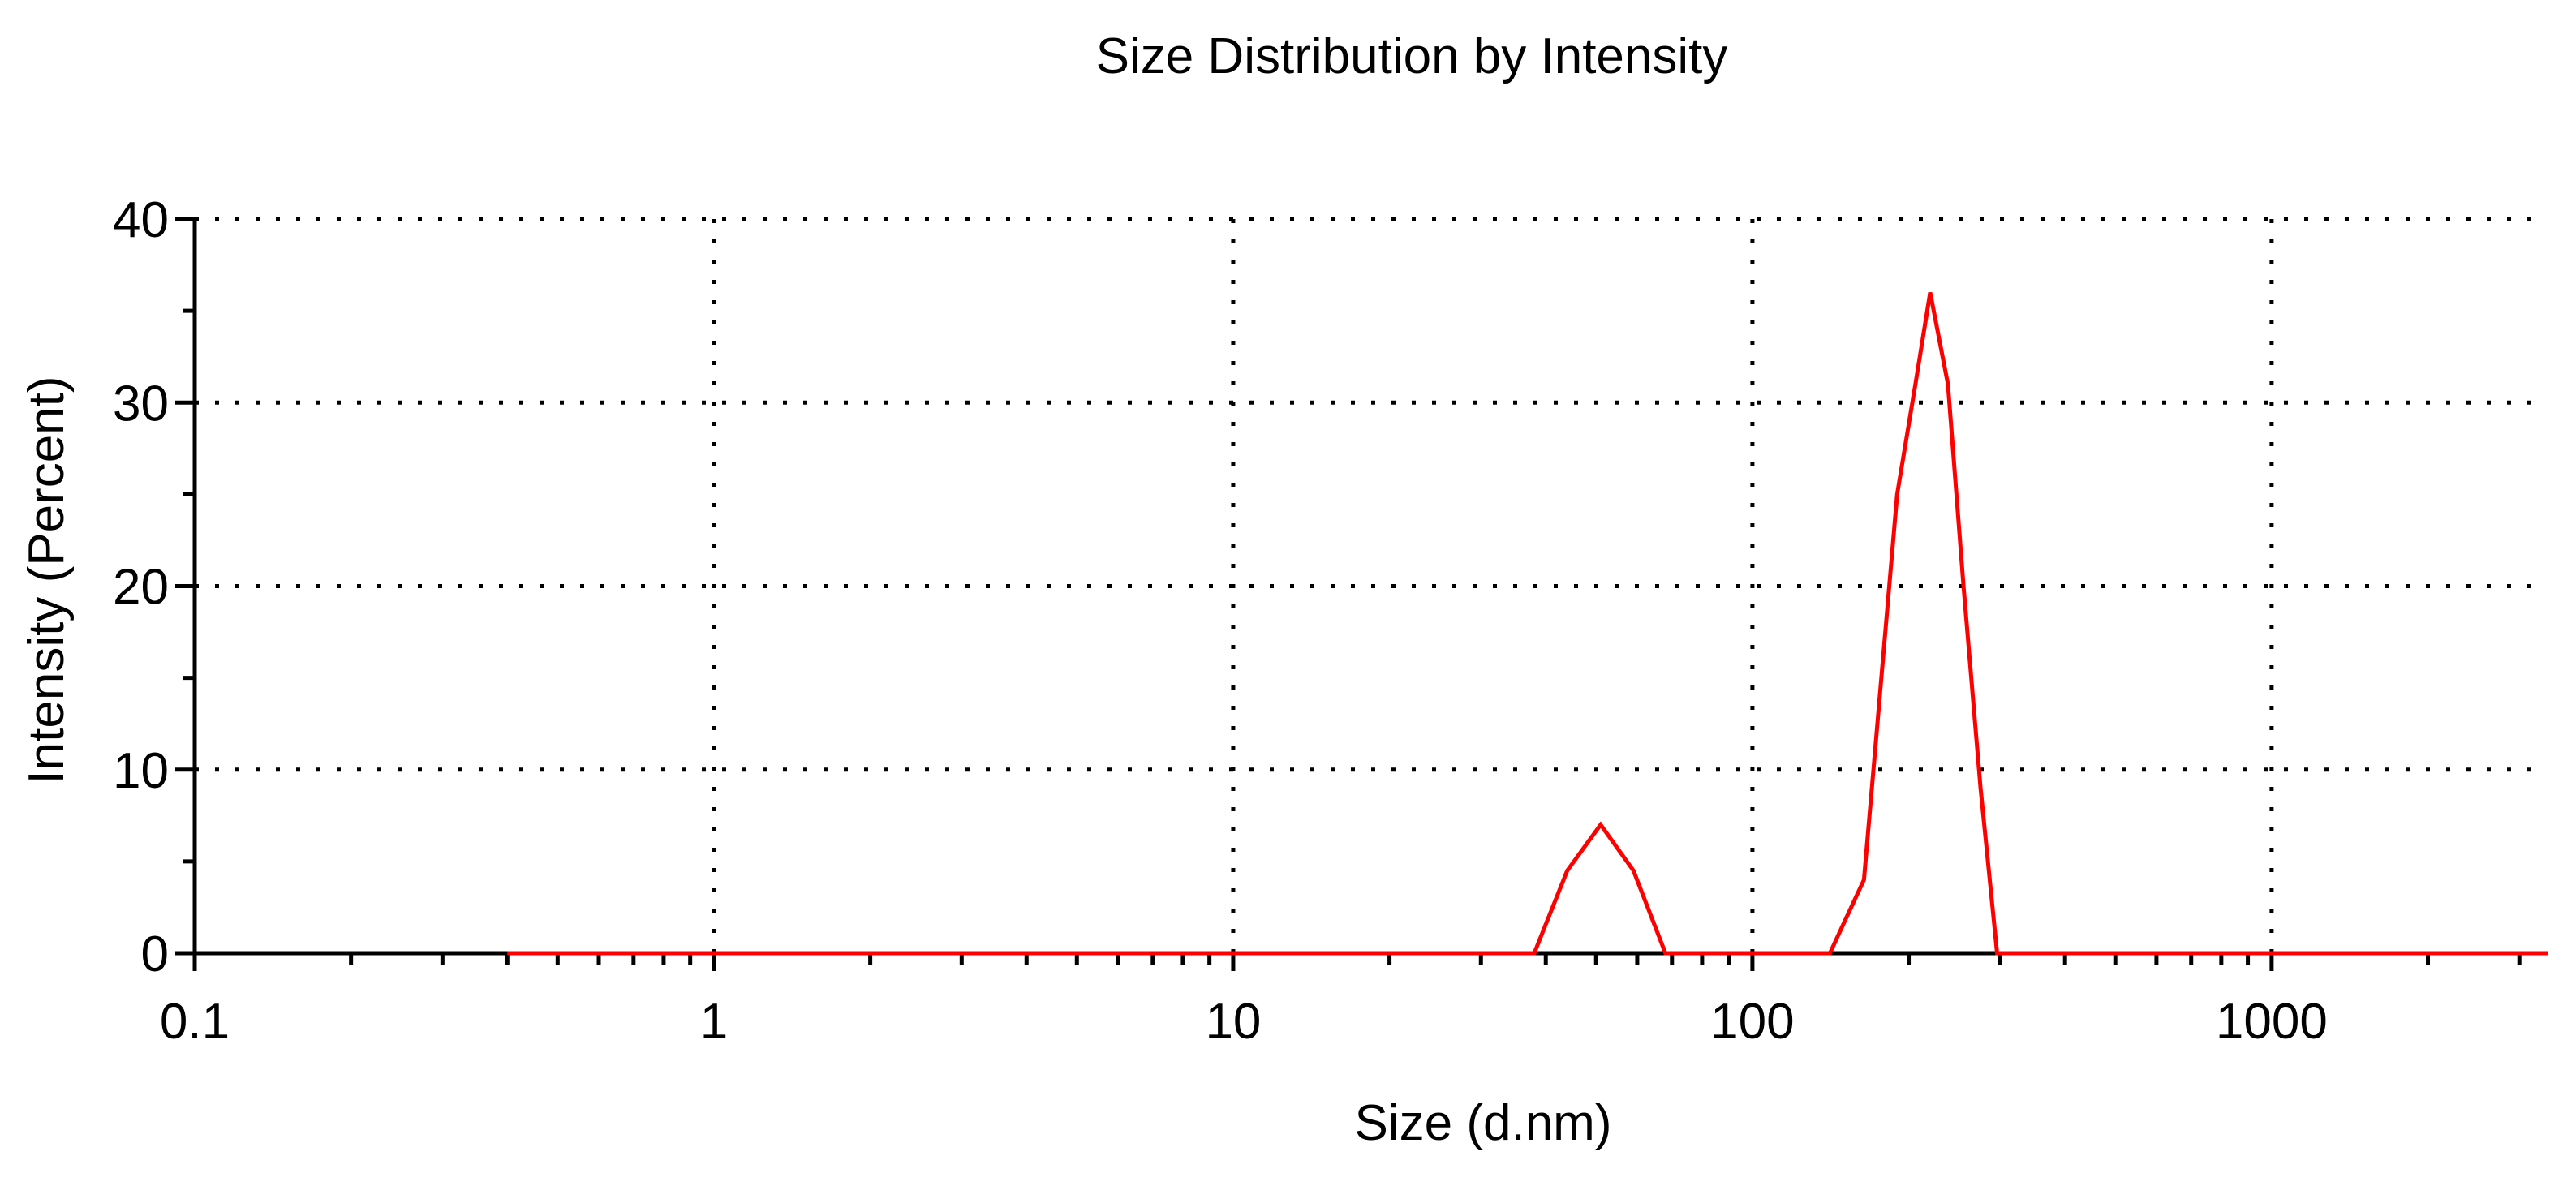 The image size is (2576, 1186). I want to click on x-tick-label: 1000, so click(2272, 1022).